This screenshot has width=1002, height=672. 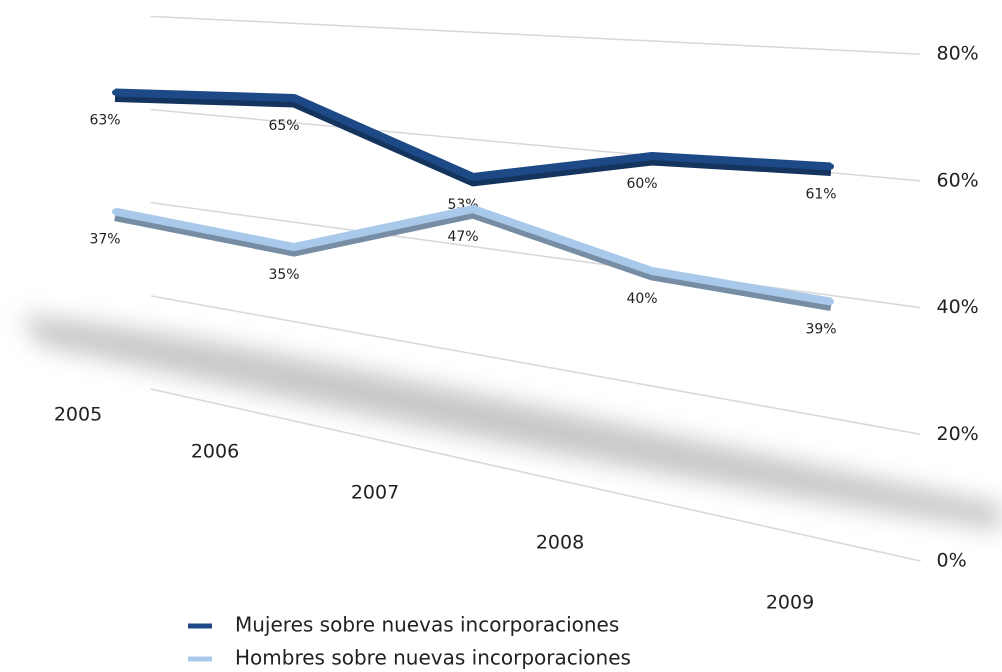 What do you see at coordinates (820, 194) in the screenshot?
I see `data-label: 61%` at bounding box center [820, 194].